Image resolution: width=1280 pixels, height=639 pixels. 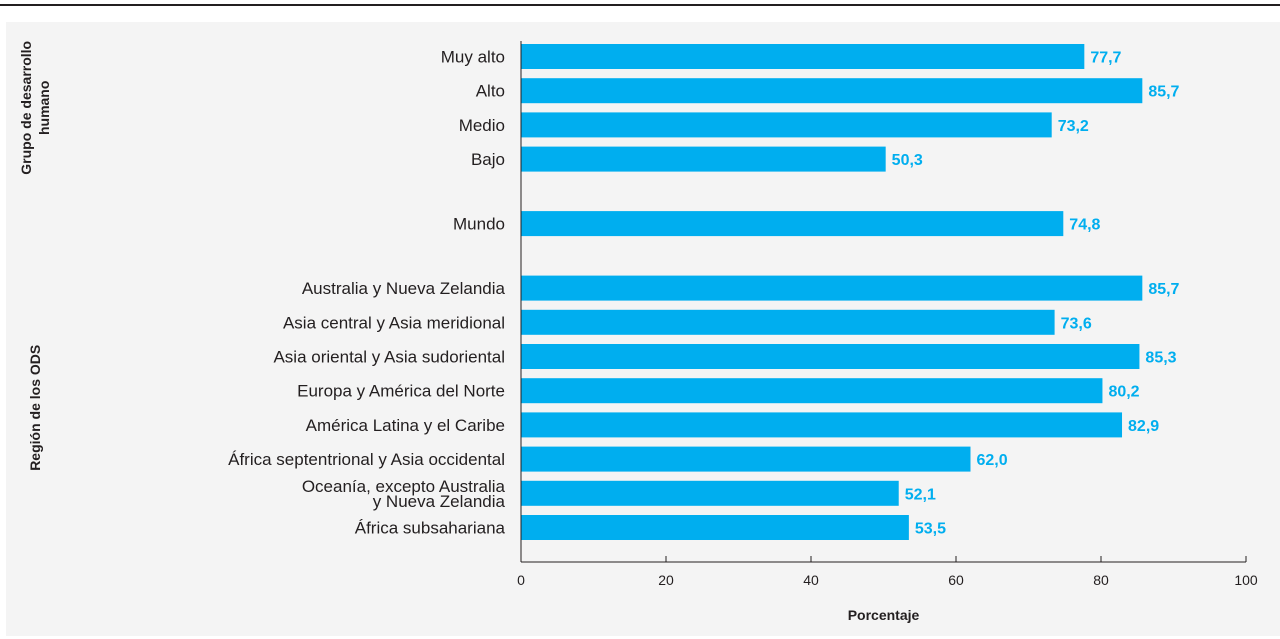 I want to click on data-label: 77,7, so click(x=1105, y=58).